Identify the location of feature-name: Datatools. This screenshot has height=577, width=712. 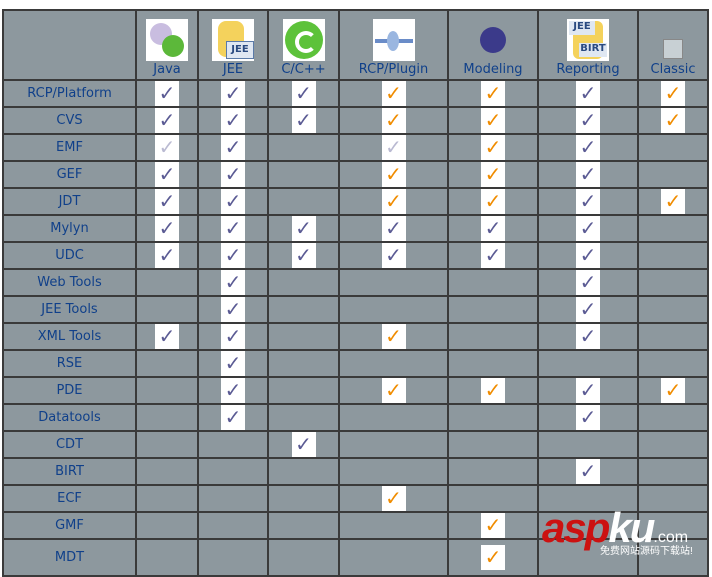
(69, 417).